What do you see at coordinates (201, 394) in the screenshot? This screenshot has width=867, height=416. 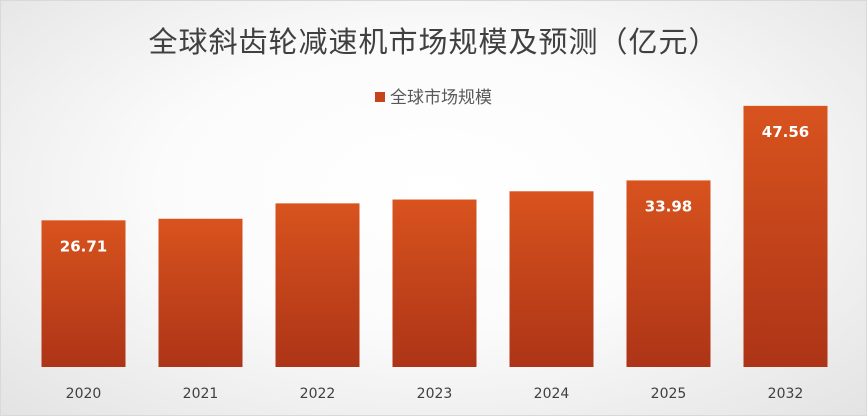 I see `x-tick-label-2021: 2021` at bounding box center [201, 394].